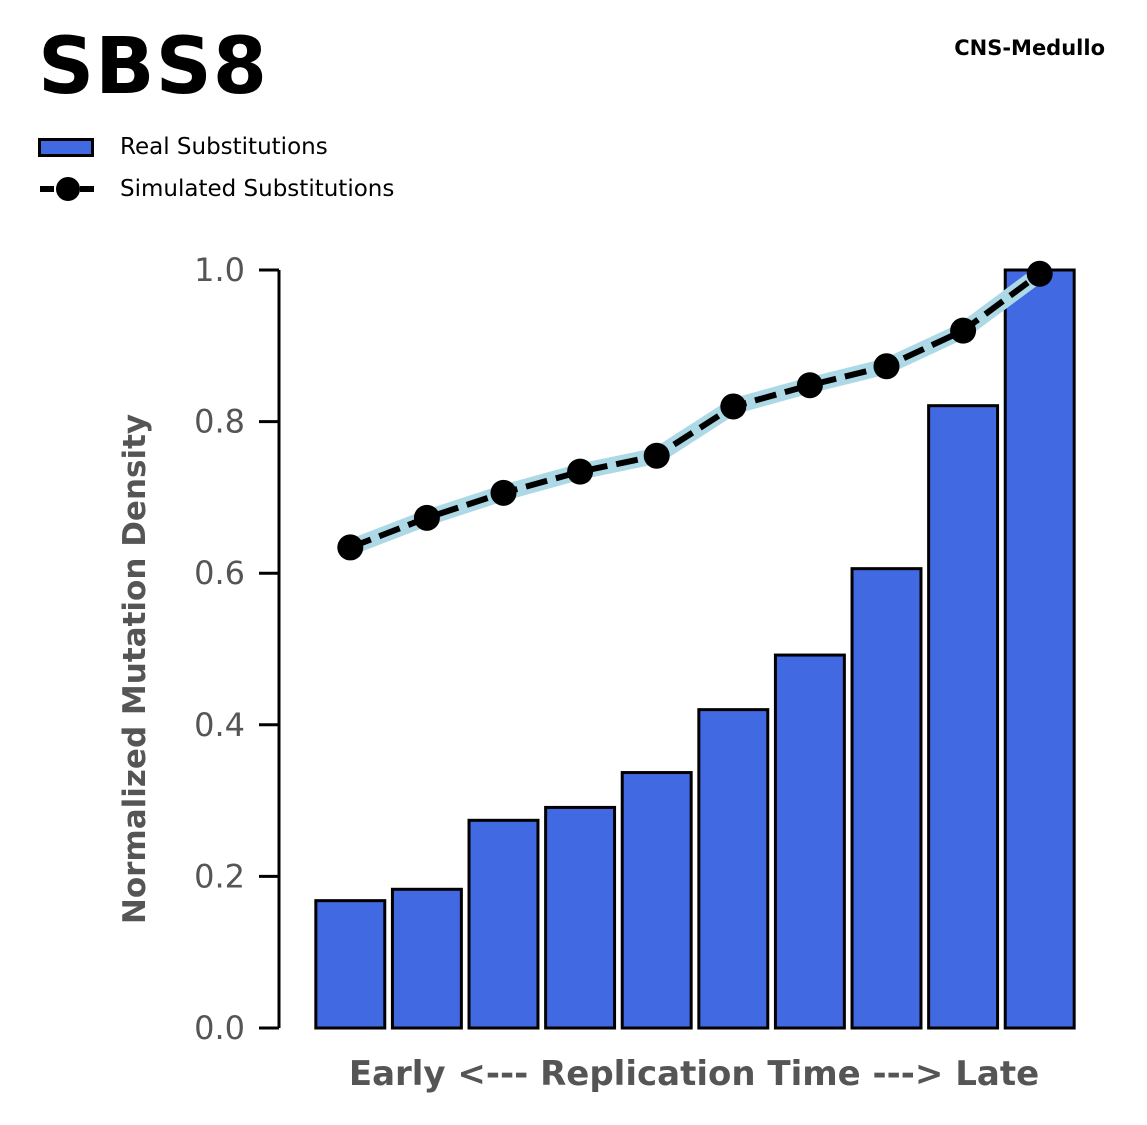 The height and width of the screenshot is (1125, 1147). What do you see at coordinates (219, 270) in the screenshot?
I see `y-tick-label-5: 1.0` at bounding box center [219, 270].